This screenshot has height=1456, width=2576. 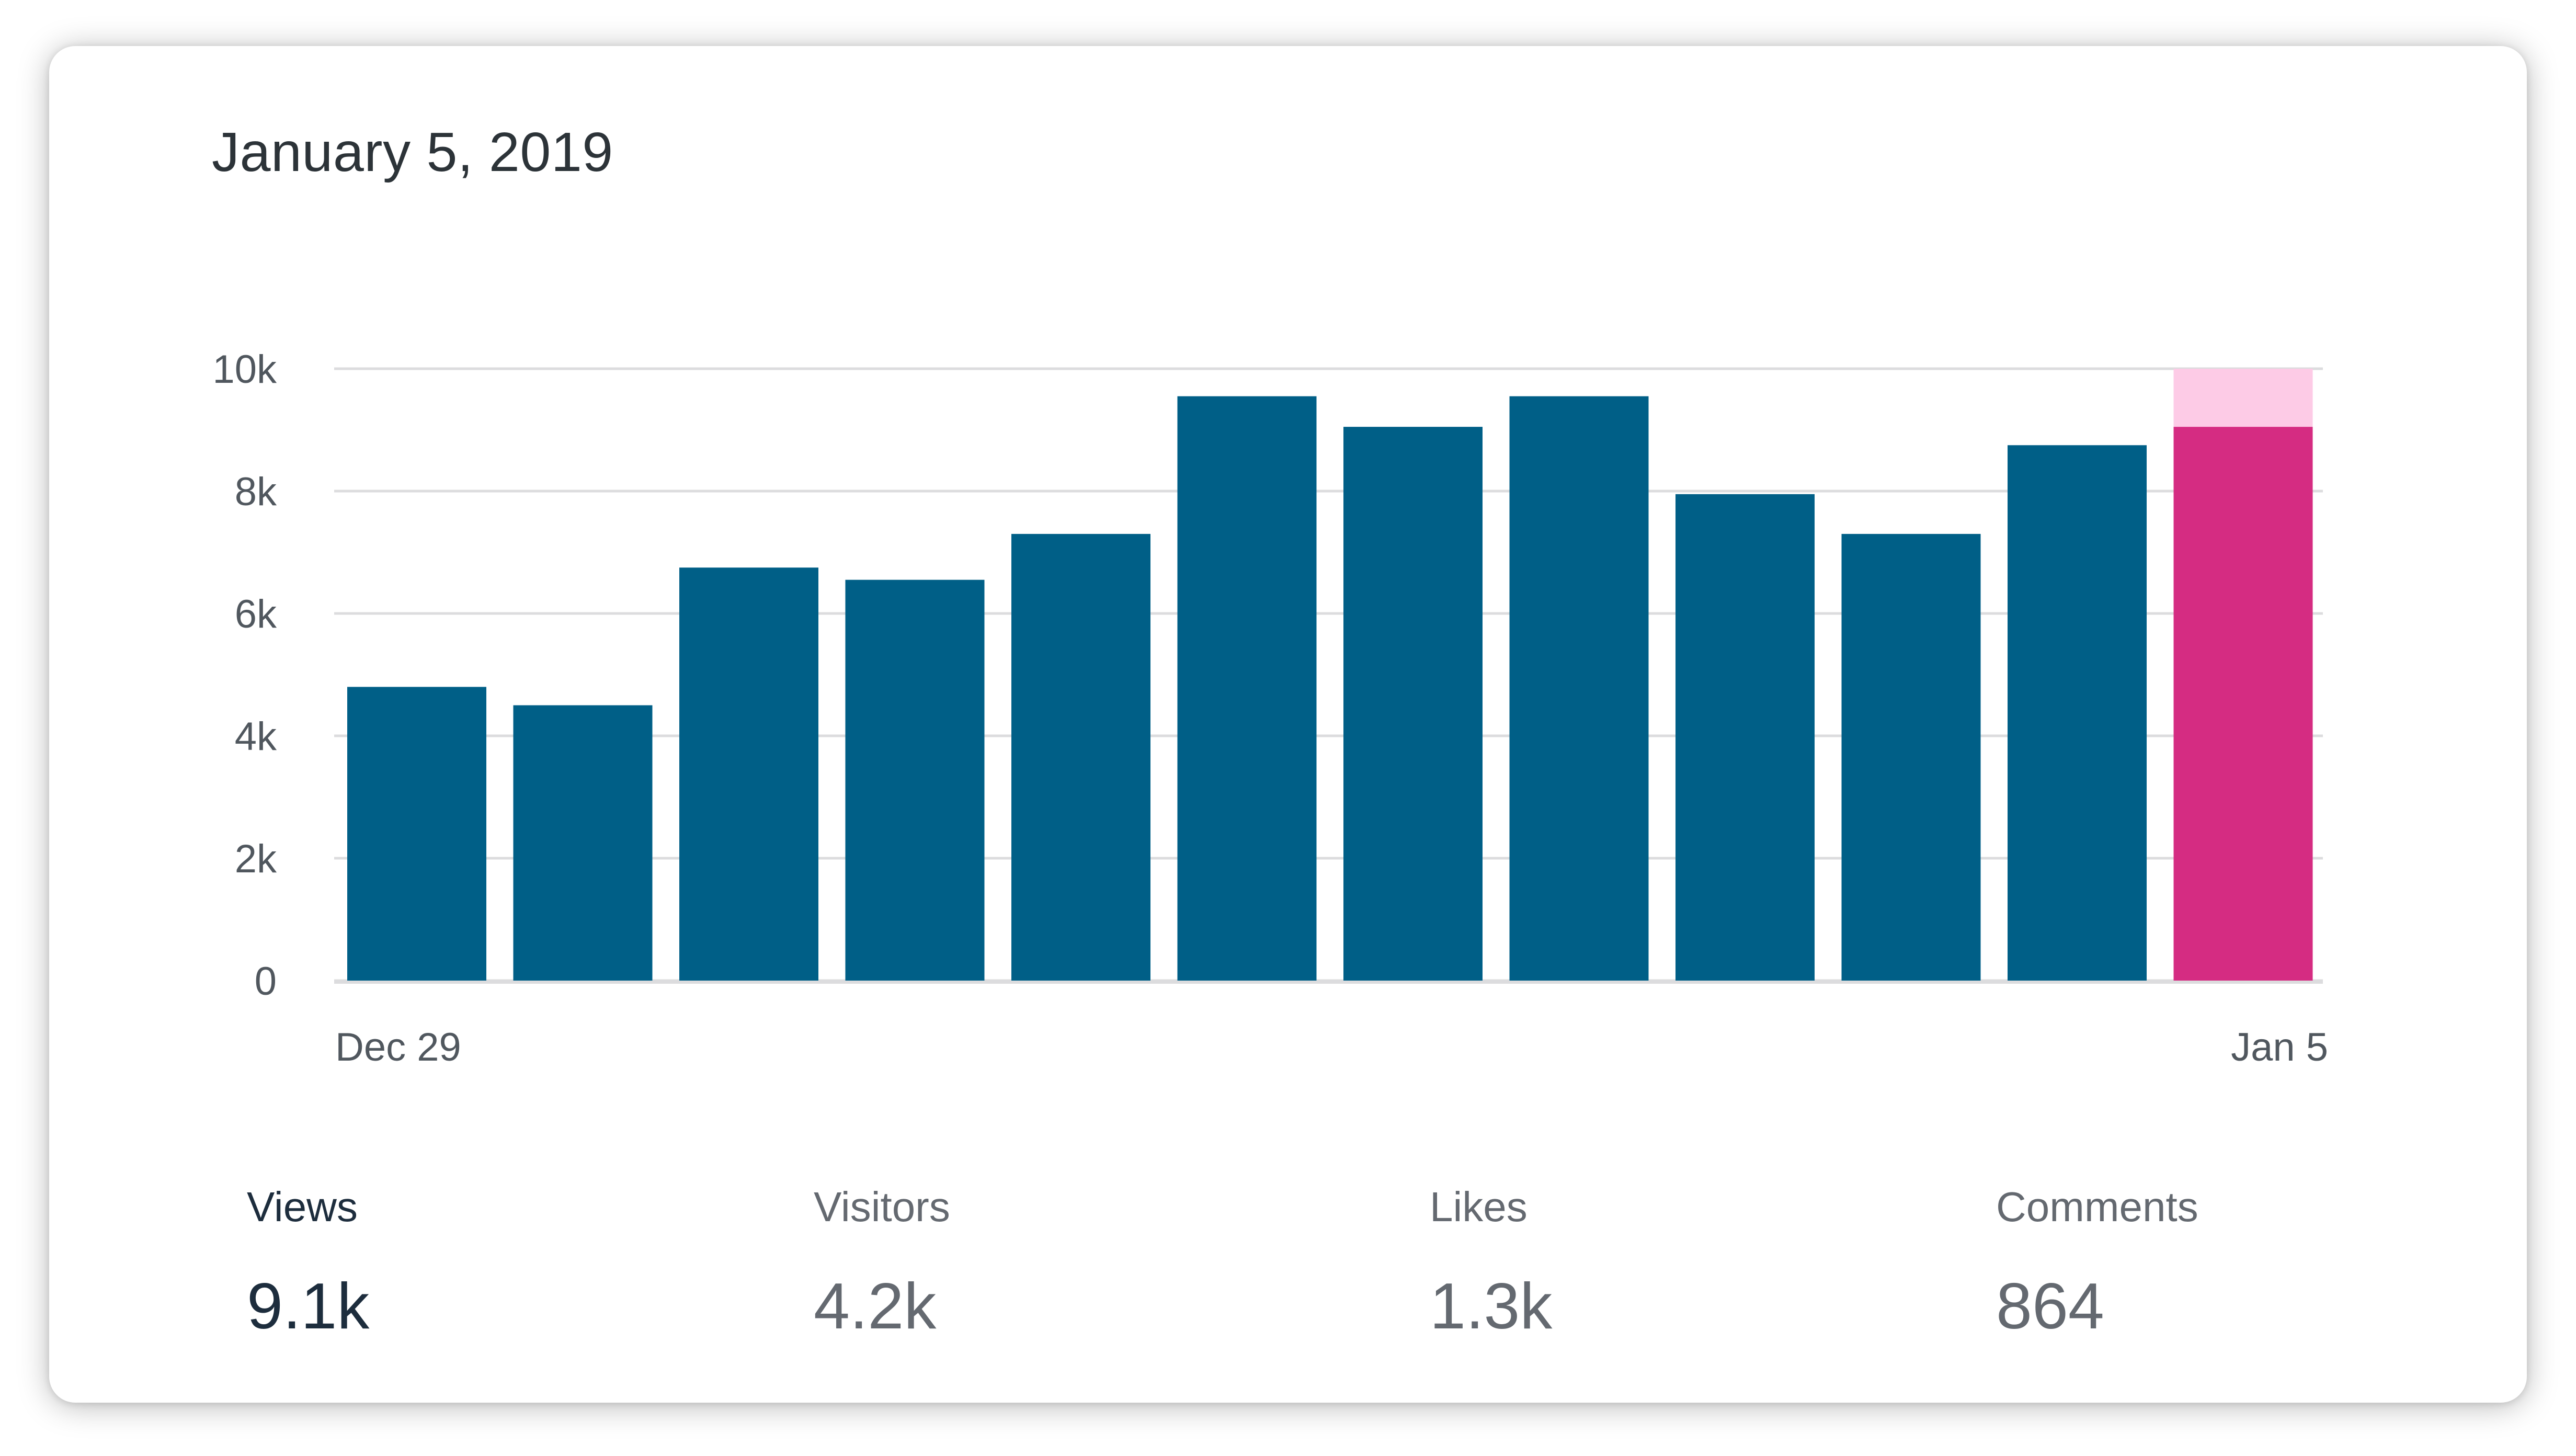 I want to click on stat-value-comments: 864, so click(x=2050, y=1306).